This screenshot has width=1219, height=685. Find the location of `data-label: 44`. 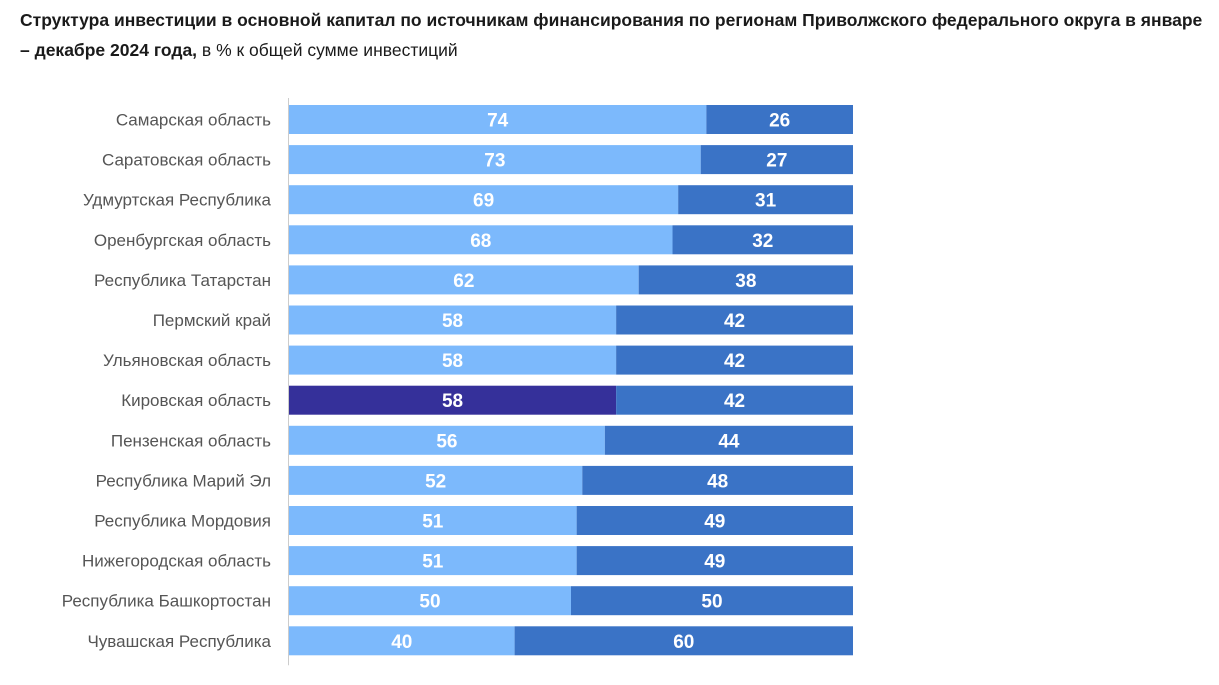

data-label: 44 is located at coordinates (729, 441).